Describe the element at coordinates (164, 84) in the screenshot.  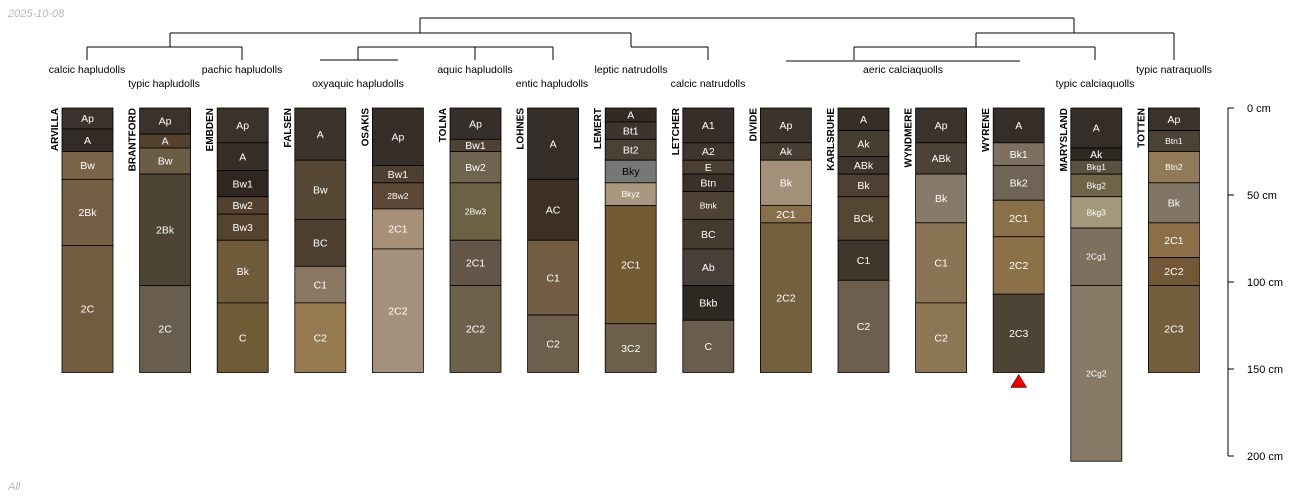
I see `taxon-label: typic hapludolls` at that location.